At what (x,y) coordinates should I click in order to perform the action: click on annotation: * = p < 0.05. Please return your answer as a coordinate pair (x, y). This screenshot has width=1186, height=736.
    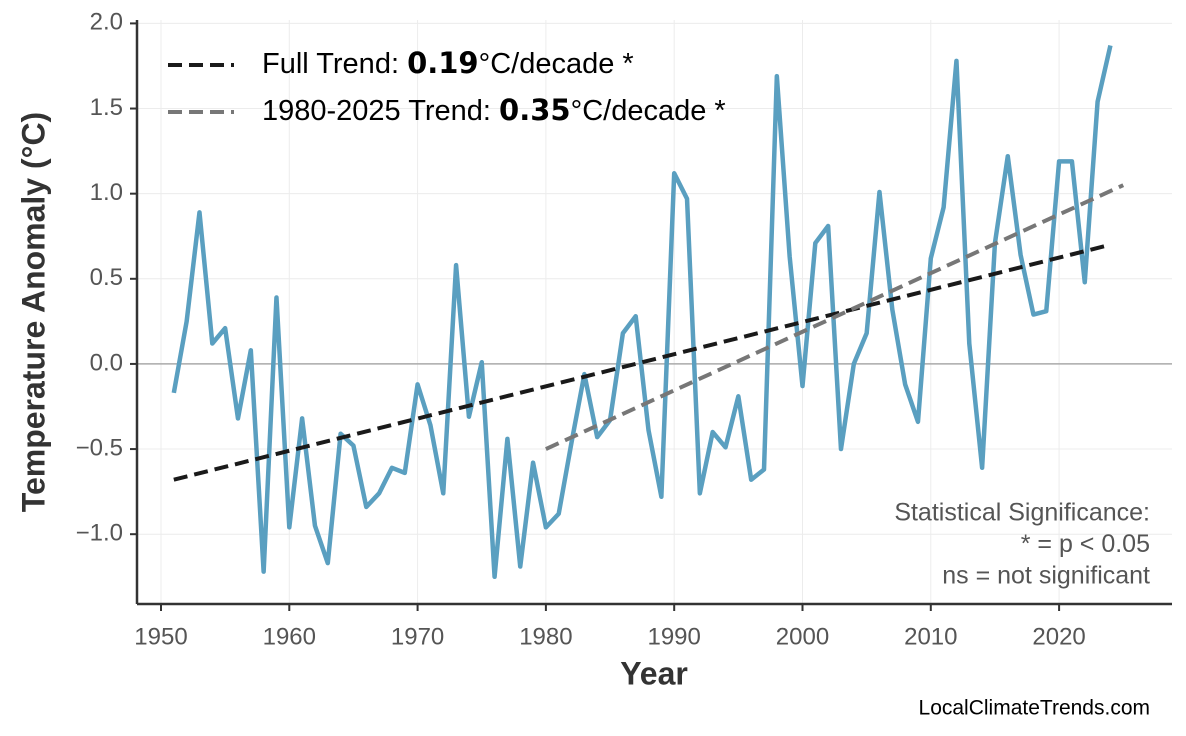
    Looking at the image, I should click on (1085, 544).